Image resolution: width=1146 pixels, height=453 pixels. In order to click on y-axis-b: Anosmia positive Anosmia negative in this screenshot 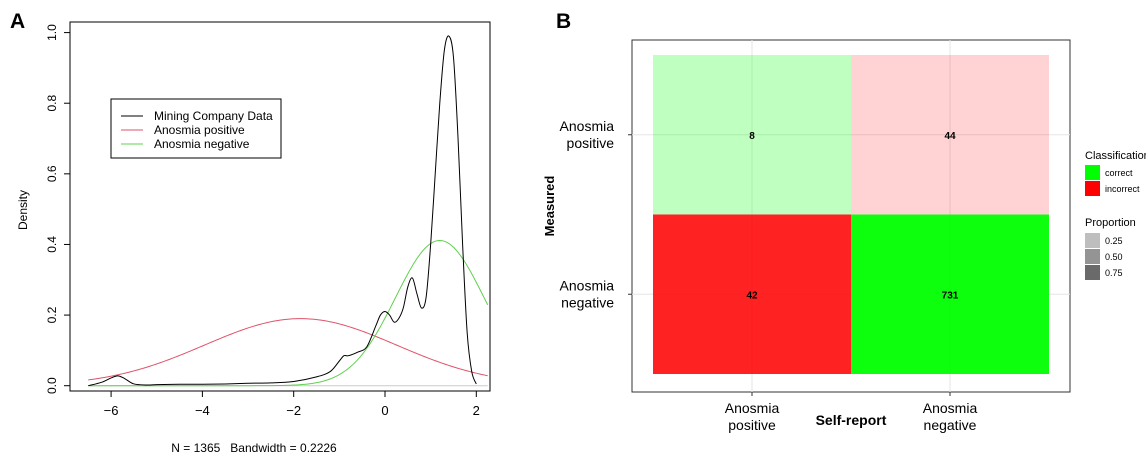, I will do `click(596, 214)`.